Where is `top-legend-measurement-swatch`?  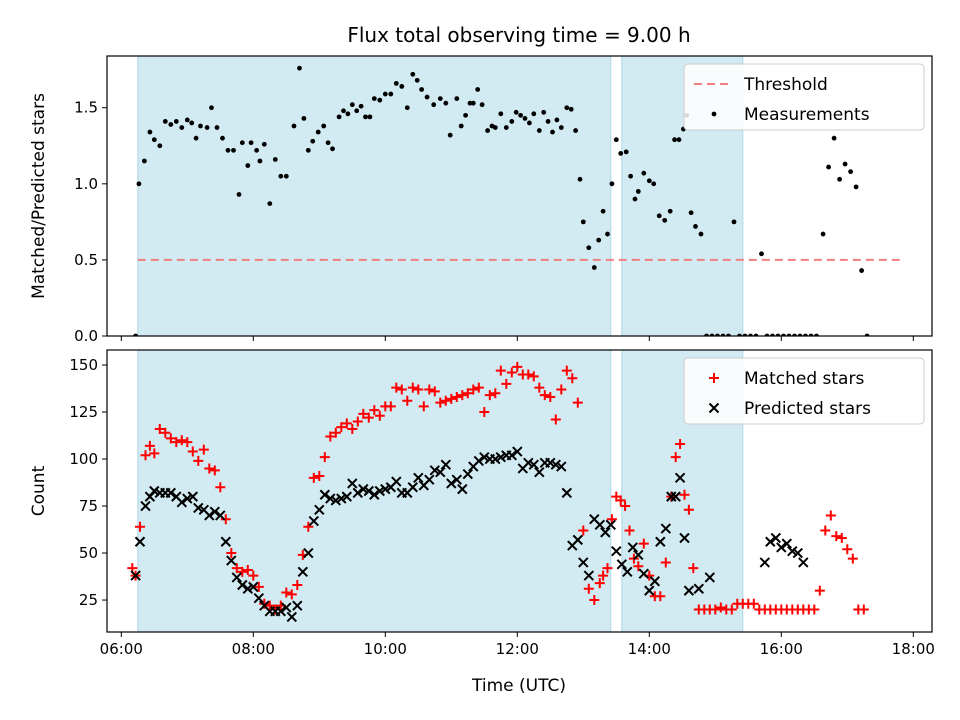 top-legend-measurement-swatch is located at coordinates (714, 114).